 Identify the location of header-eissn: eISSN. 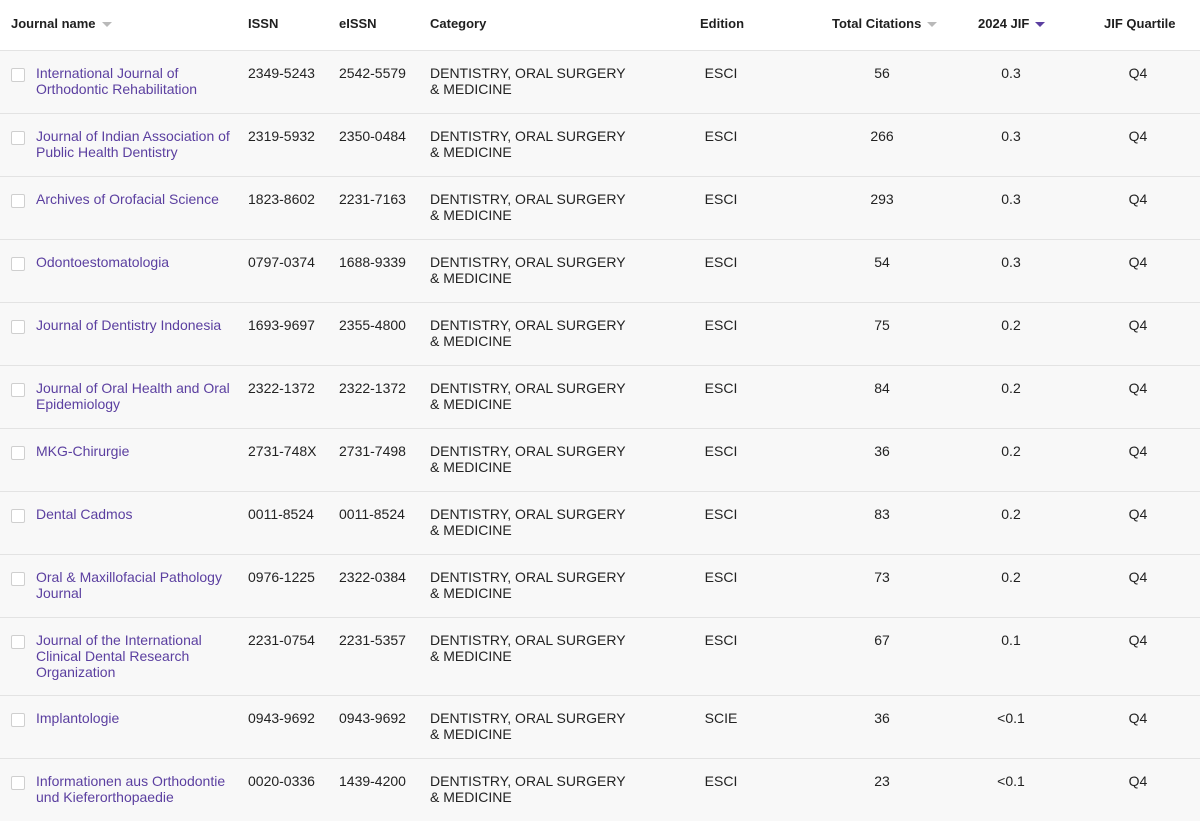
(358, 23).